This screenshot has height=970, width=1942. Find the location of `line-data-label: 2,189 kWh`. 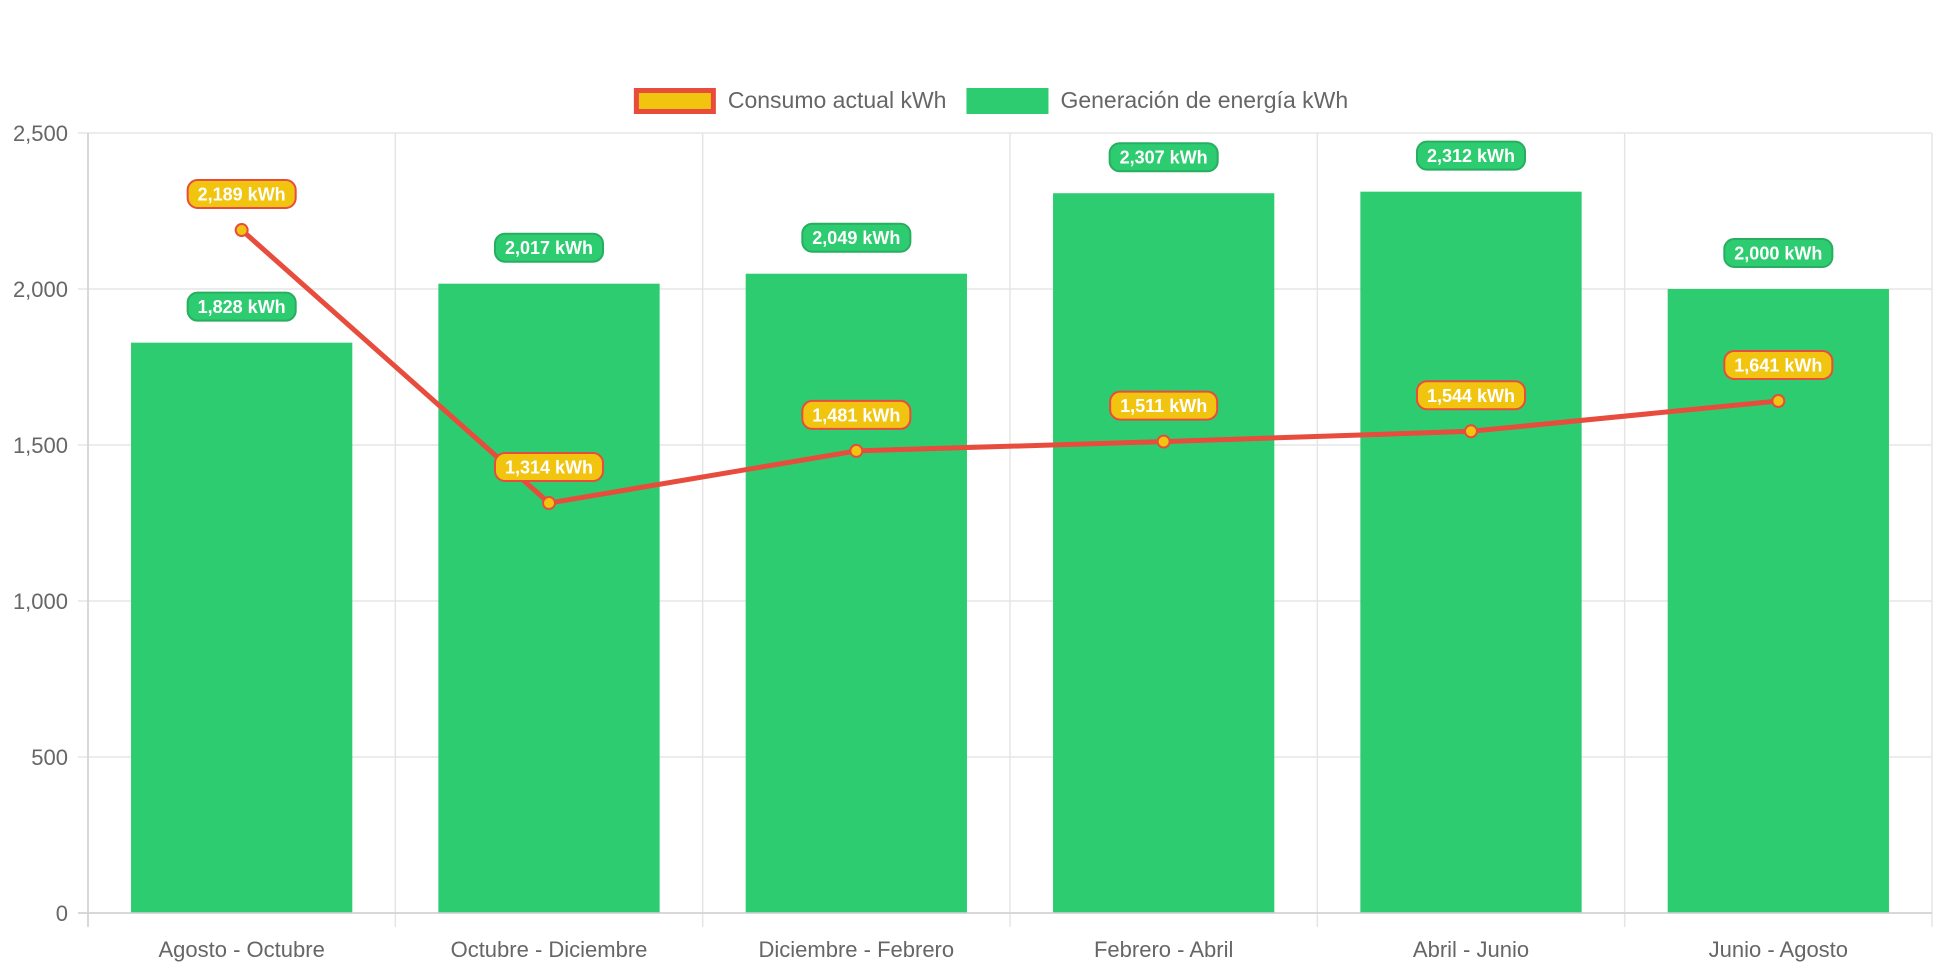

line-data-label: 2,189 kWh is located at coordinates (242, 195).